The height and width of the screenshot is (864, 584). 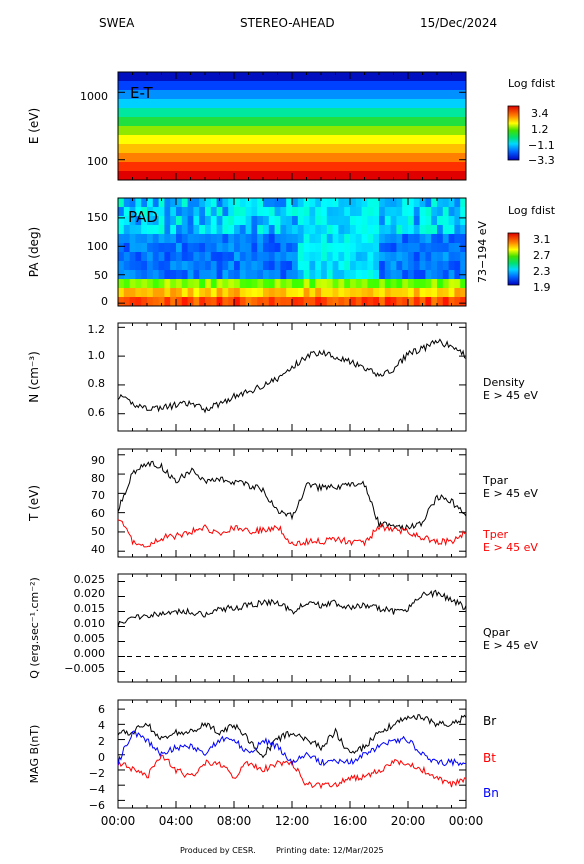 I want to click on qpar-ytick-label-0.010: 0.010, so click(x=90, y=623).